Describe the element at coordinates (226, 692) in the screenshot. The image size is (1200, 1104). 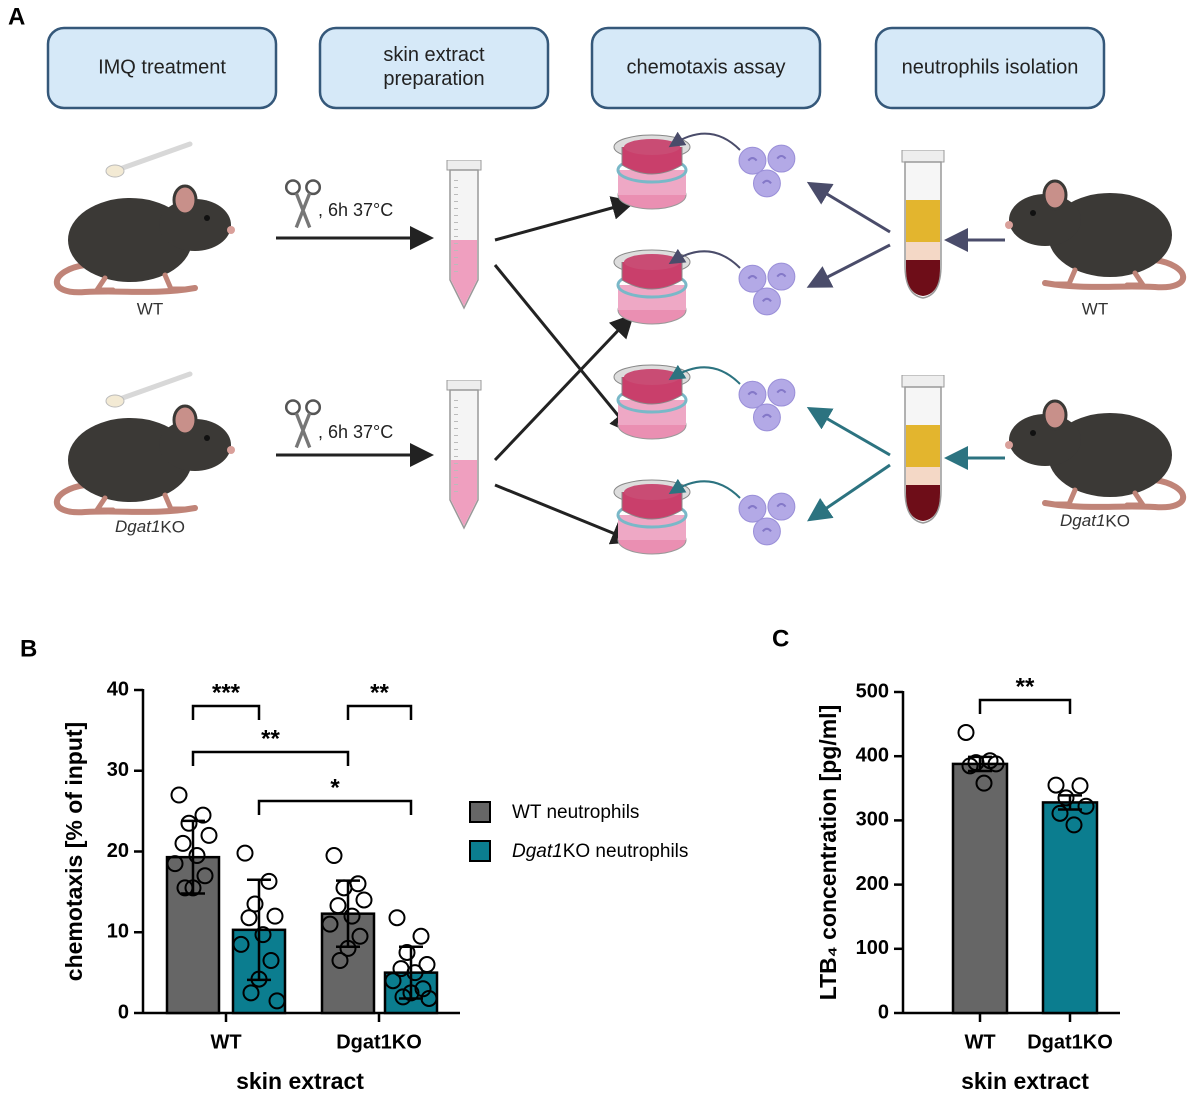
I see `significance-label: ***` at that location.